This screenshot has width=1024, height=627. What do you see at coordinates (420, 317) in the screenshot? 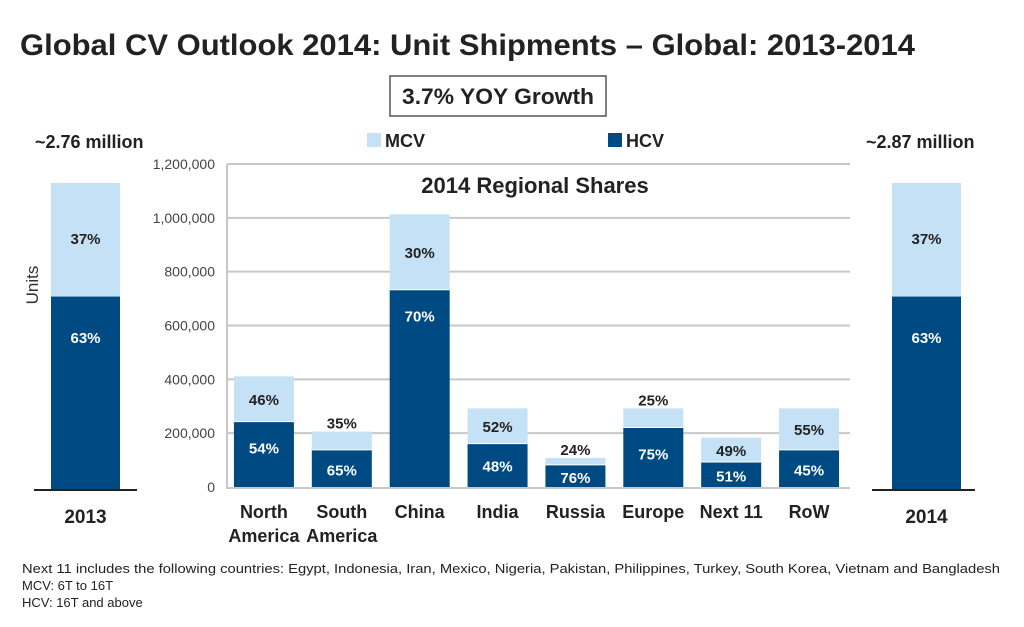
I see `hcv-pct-label: 70%` at bounding box center [420, 317].